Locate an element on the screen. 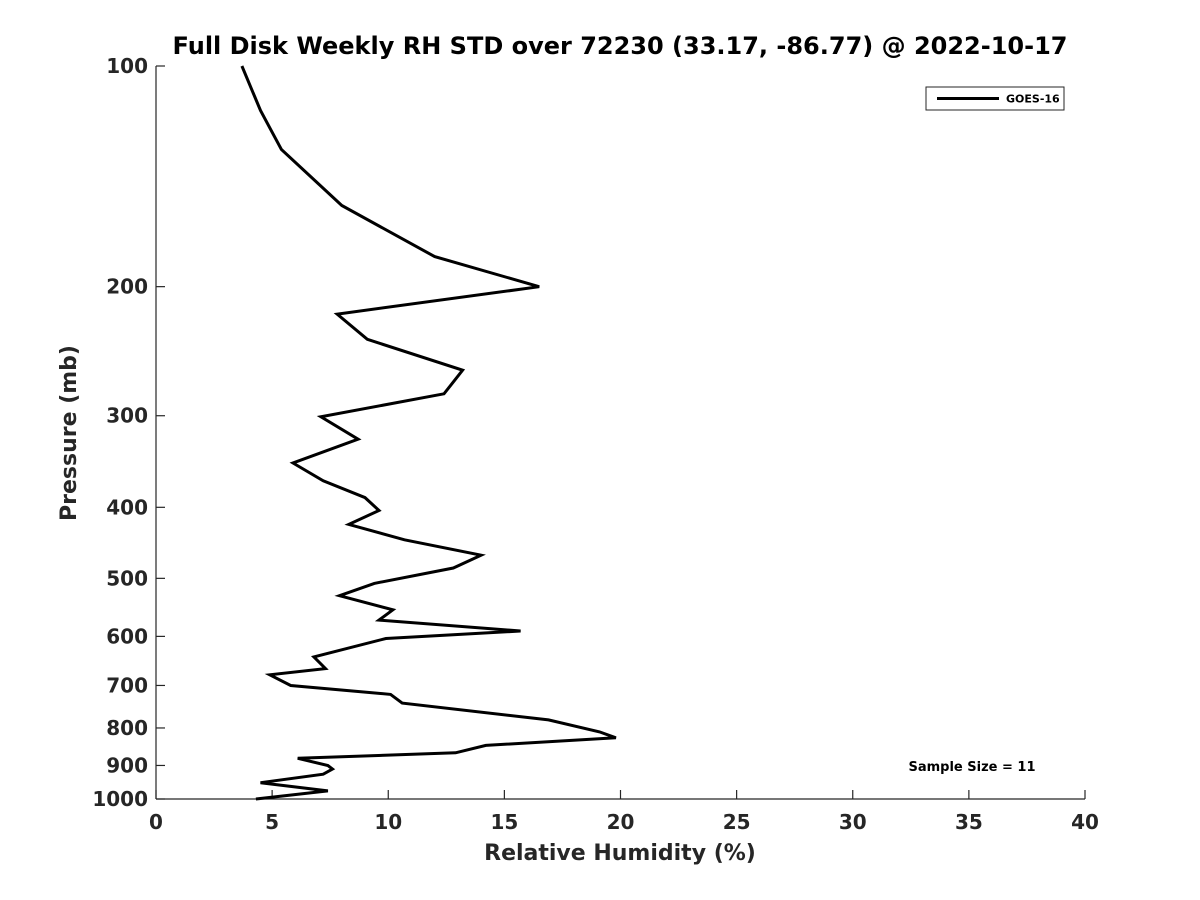 This screenshot has width=1200, height=900. y-tick-label: 800 is located at coordinates (127, 728).